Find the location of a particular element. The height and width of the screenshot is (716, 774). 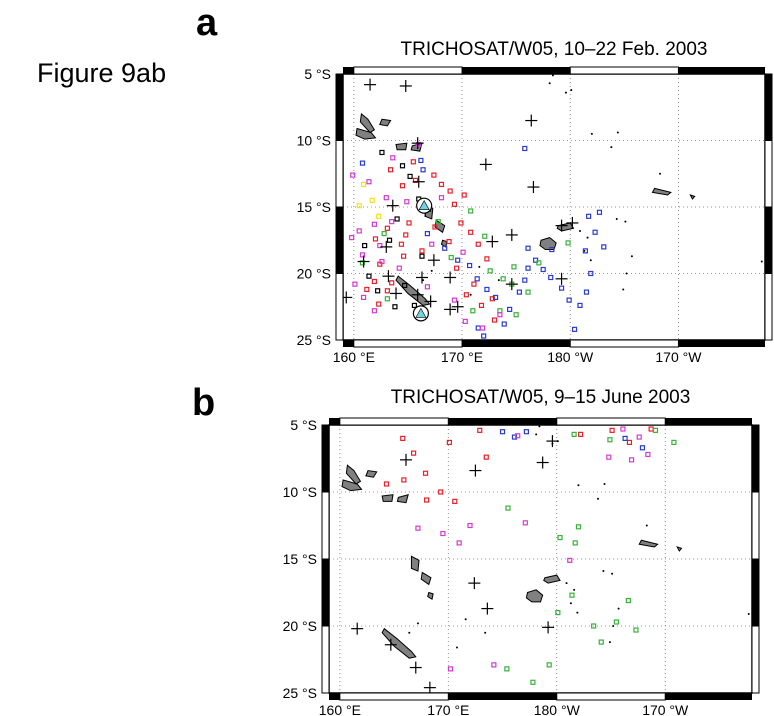

x-tick-label: 170 °W is located at coordinates (678, 357).